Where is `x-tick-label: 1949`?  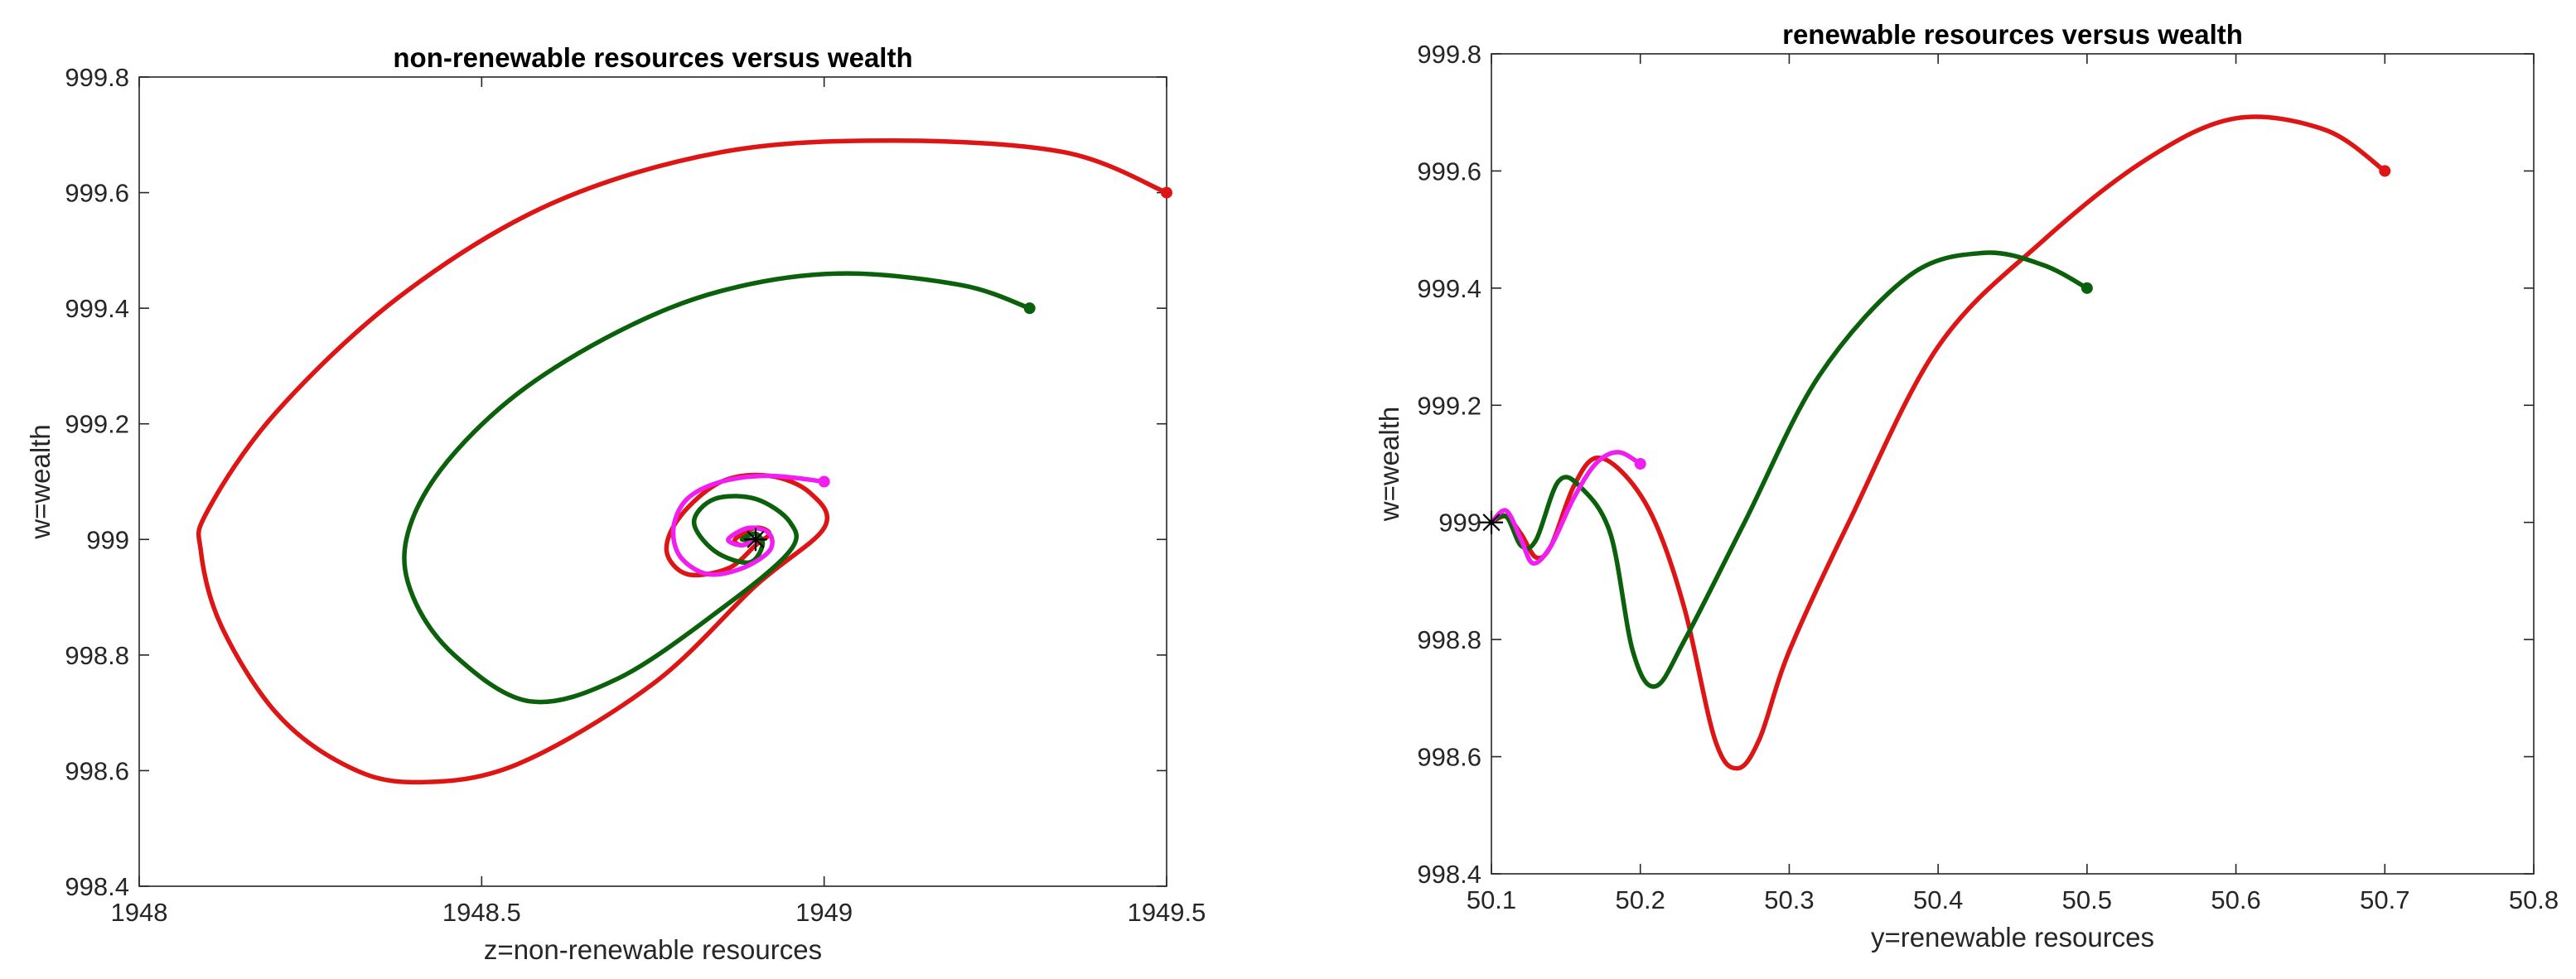 x-tick-label: 1949 is located at coordinates (824, 913).